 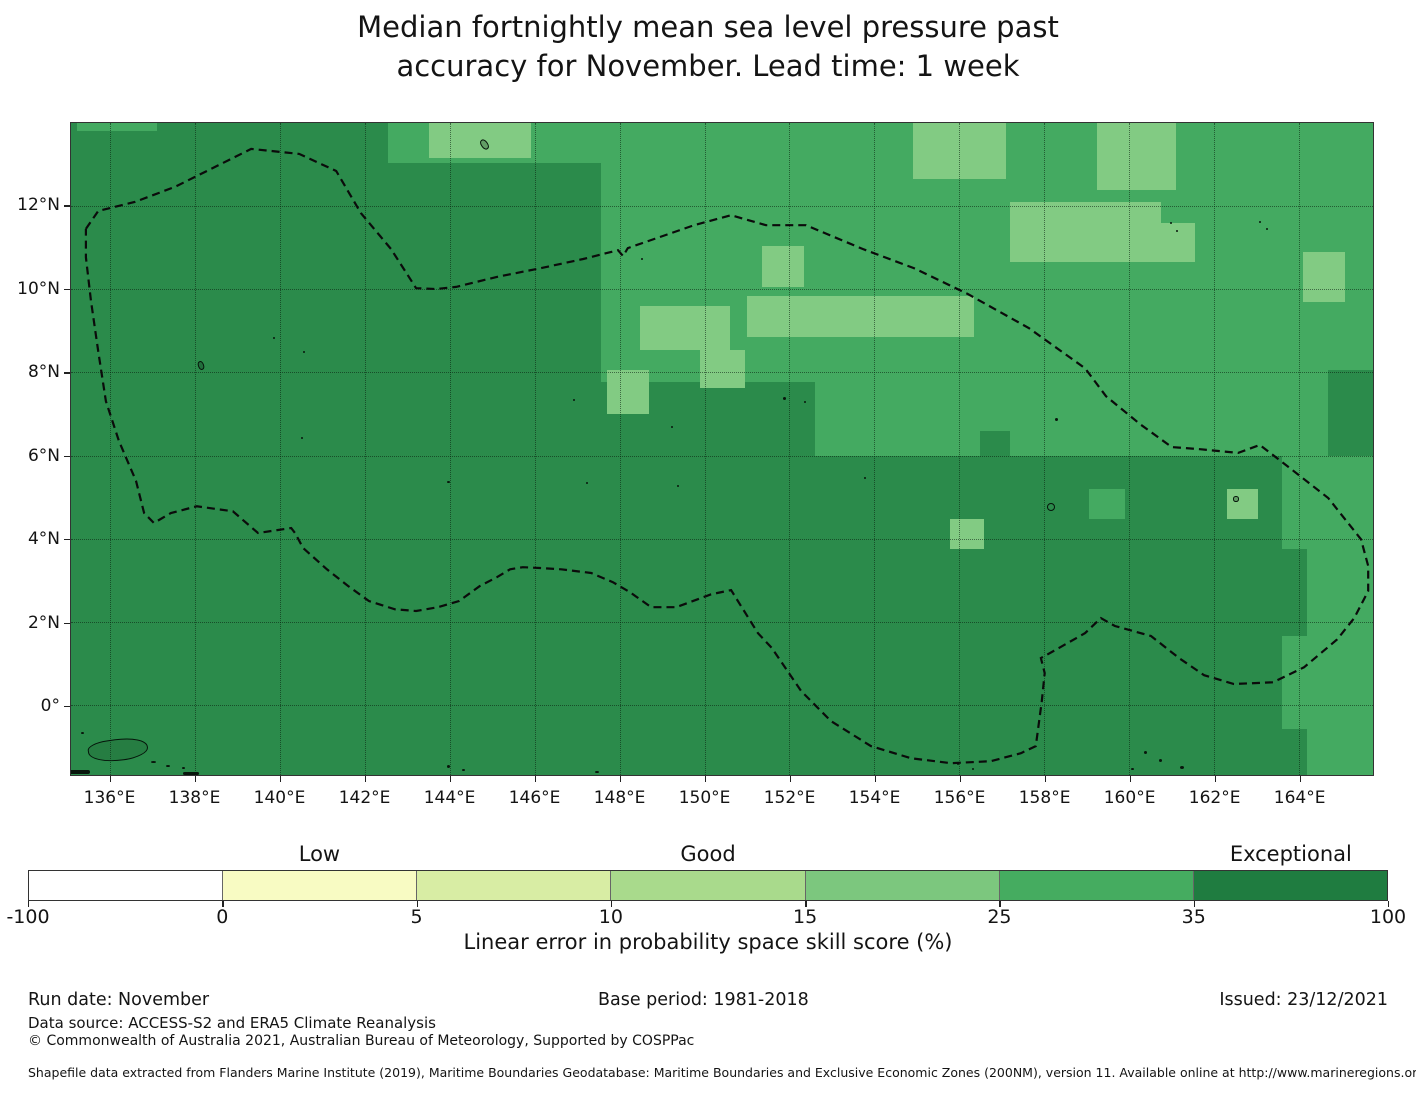 I want to click on island-outline, so click(x=1235, y=499).